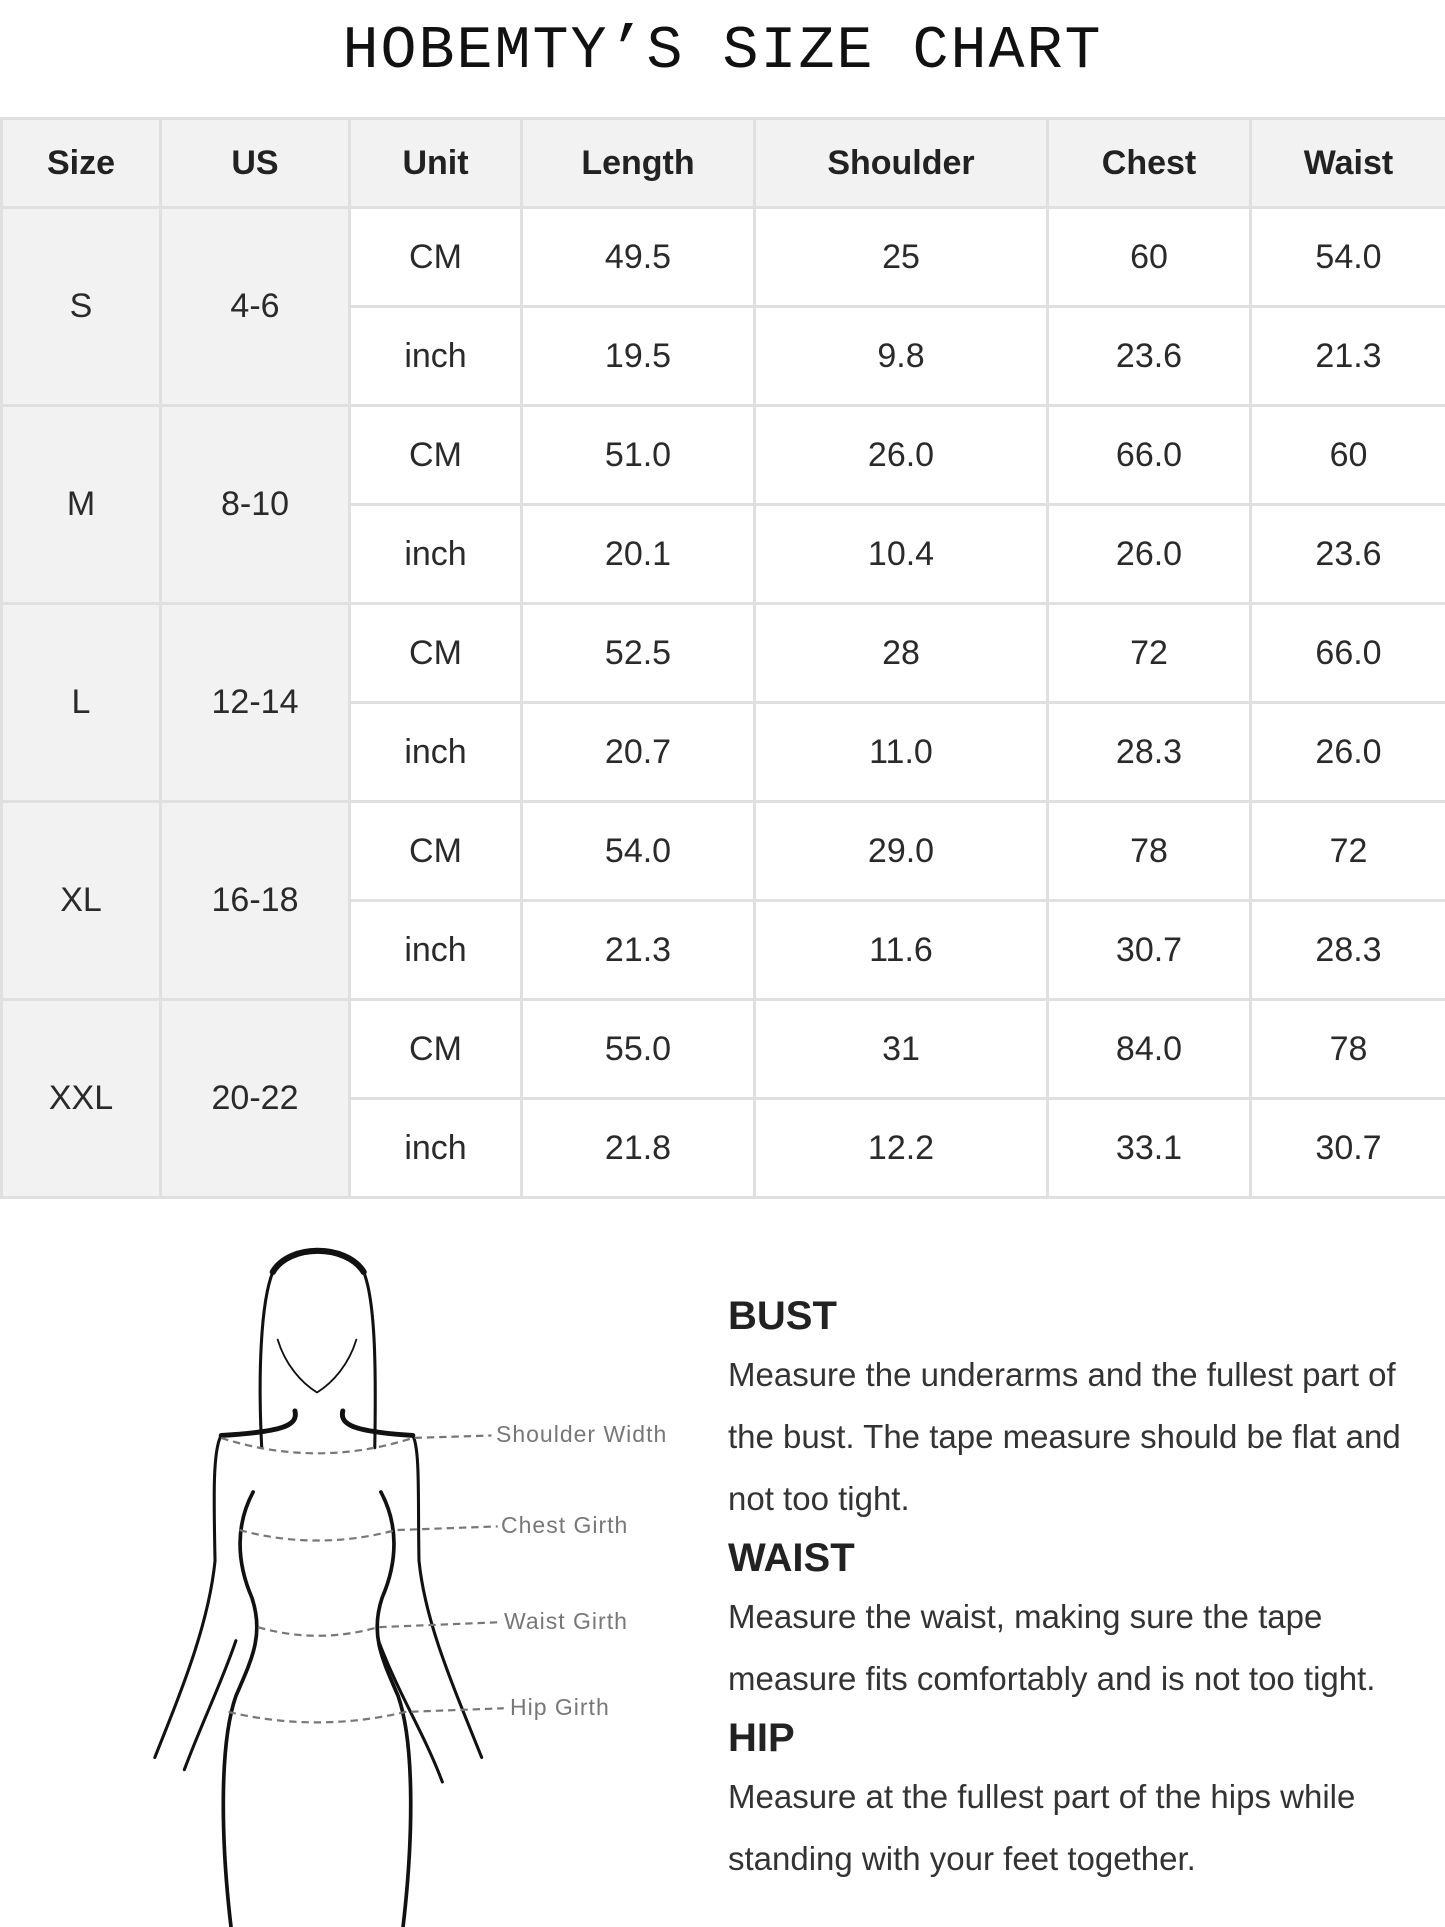  Describe the element at coordinates (1149, 455) in the screenshot. I see `measurement-cell: 66.0` at that location.